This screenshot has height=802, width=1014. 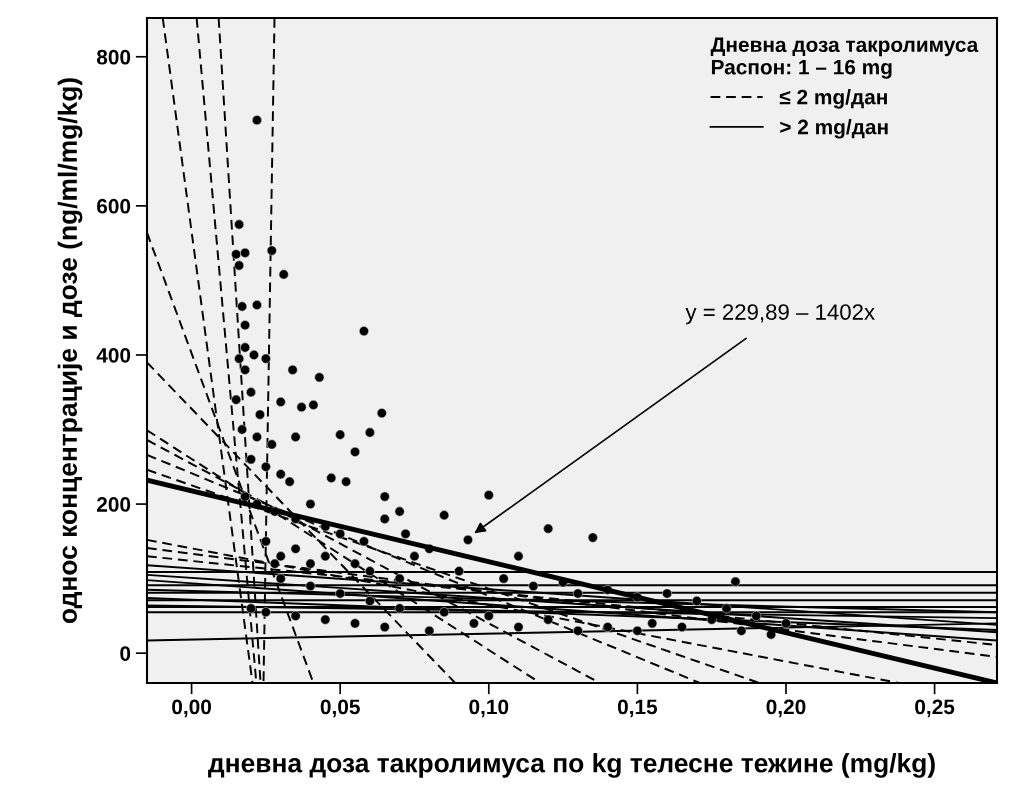 What do you see at coordinates (844, 58) in the screenshot?
I see `legend-title: Дневна доза такролимуса Распон: 1 – 16 mg` at bounding box center [844, 58].